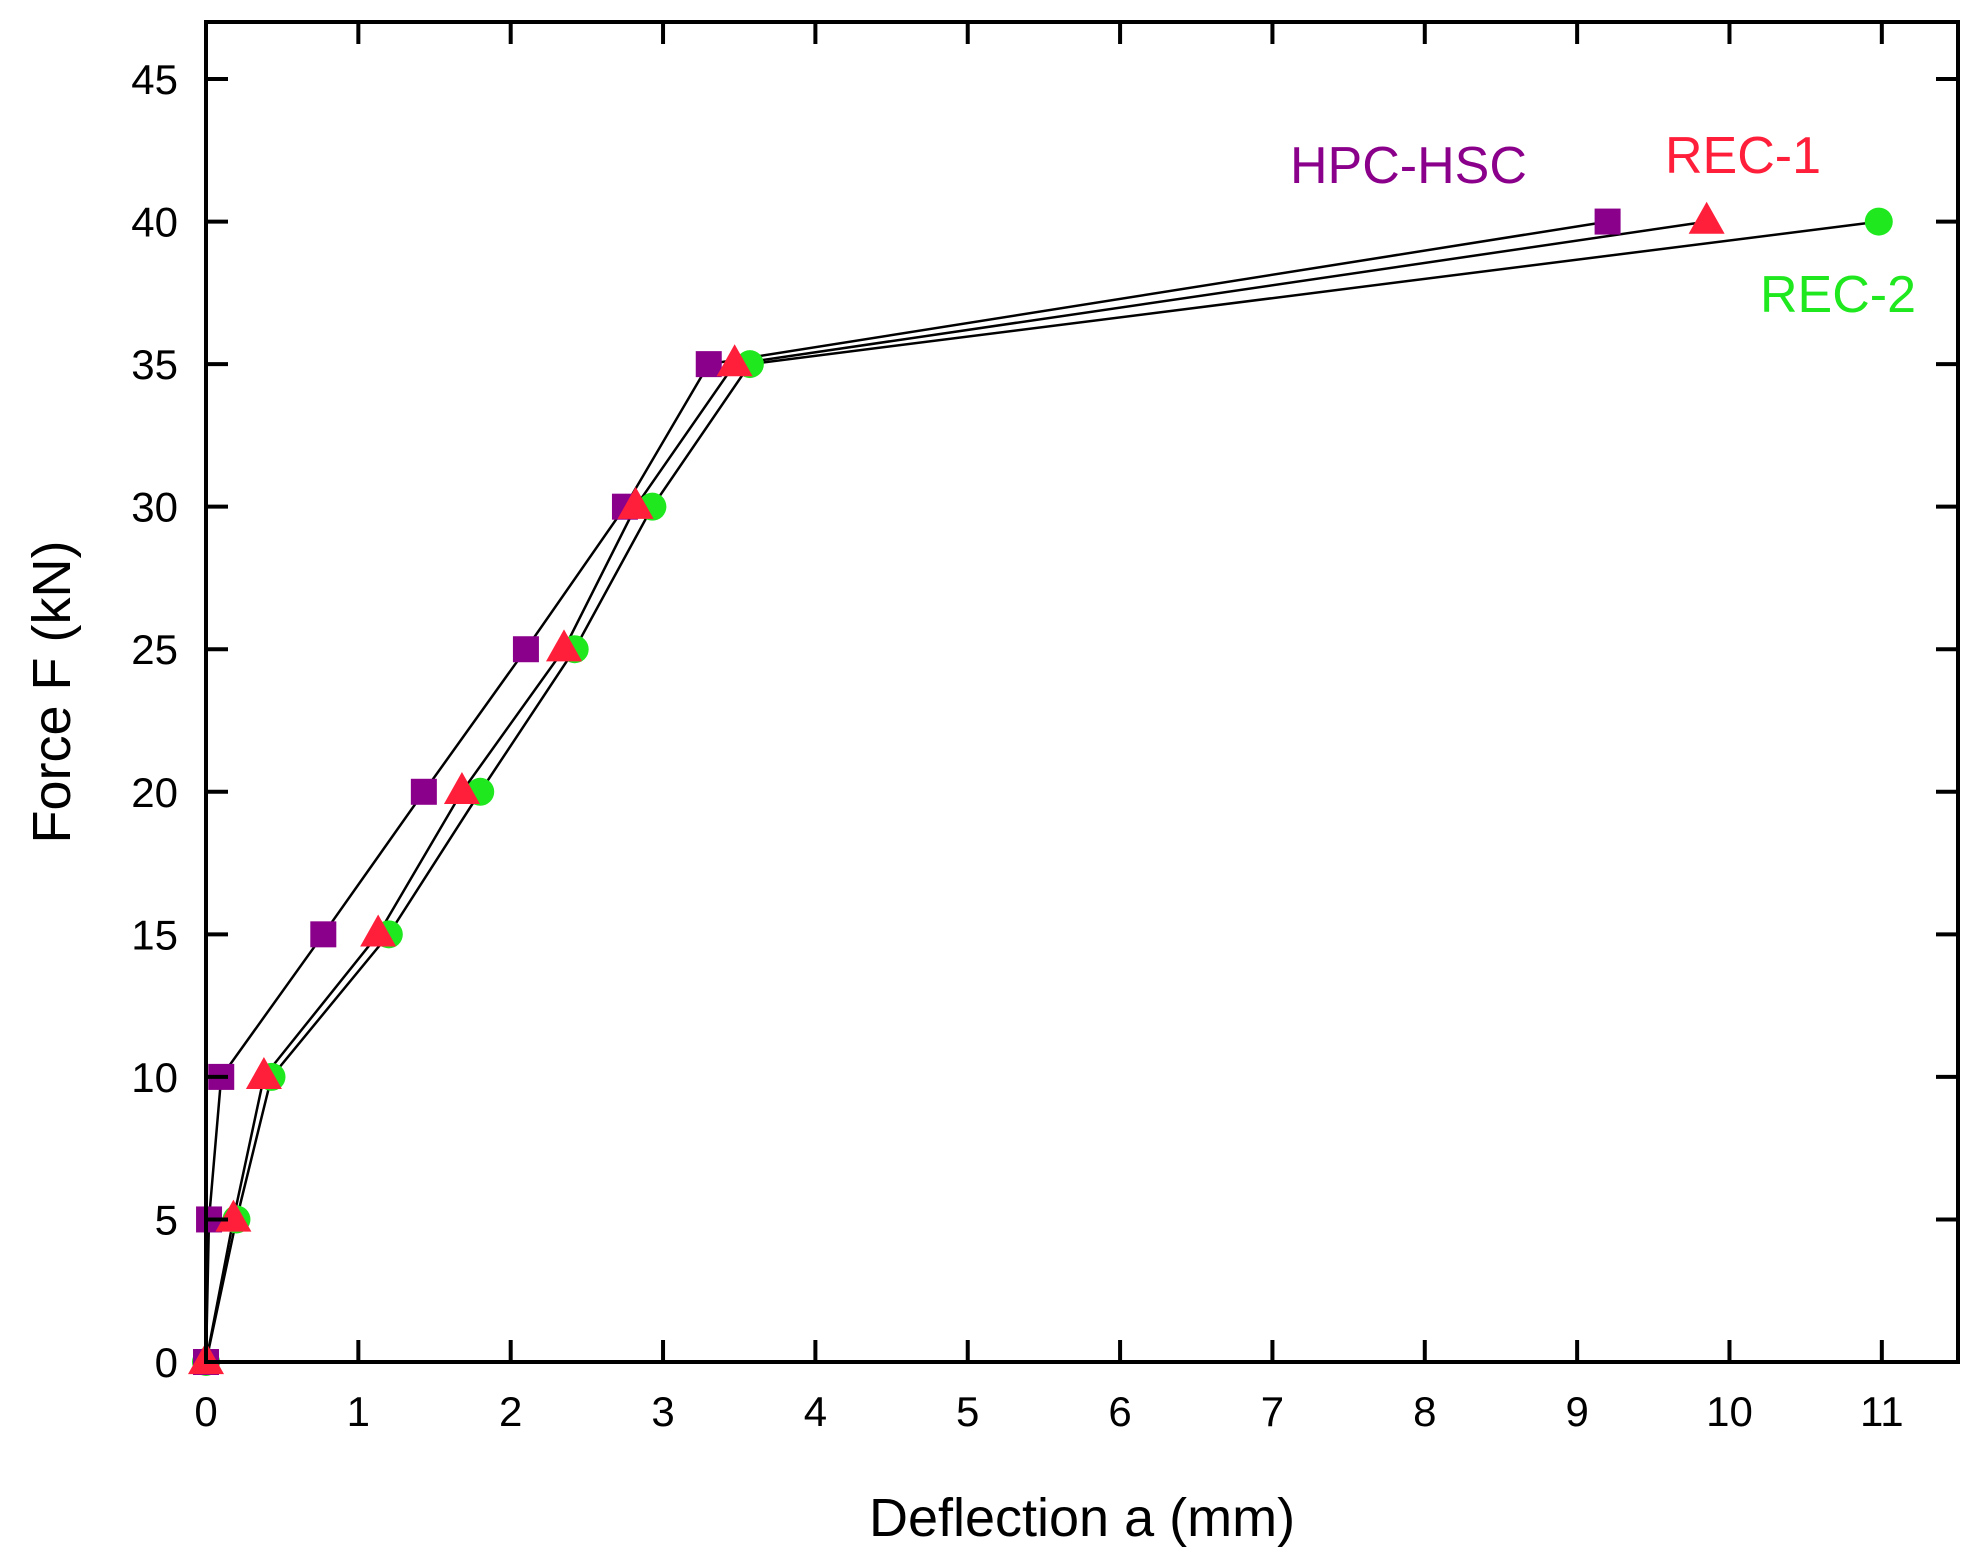 The image size is (1980, 1565). I want to click on x-tick-label: 4, so click(815, 1411).